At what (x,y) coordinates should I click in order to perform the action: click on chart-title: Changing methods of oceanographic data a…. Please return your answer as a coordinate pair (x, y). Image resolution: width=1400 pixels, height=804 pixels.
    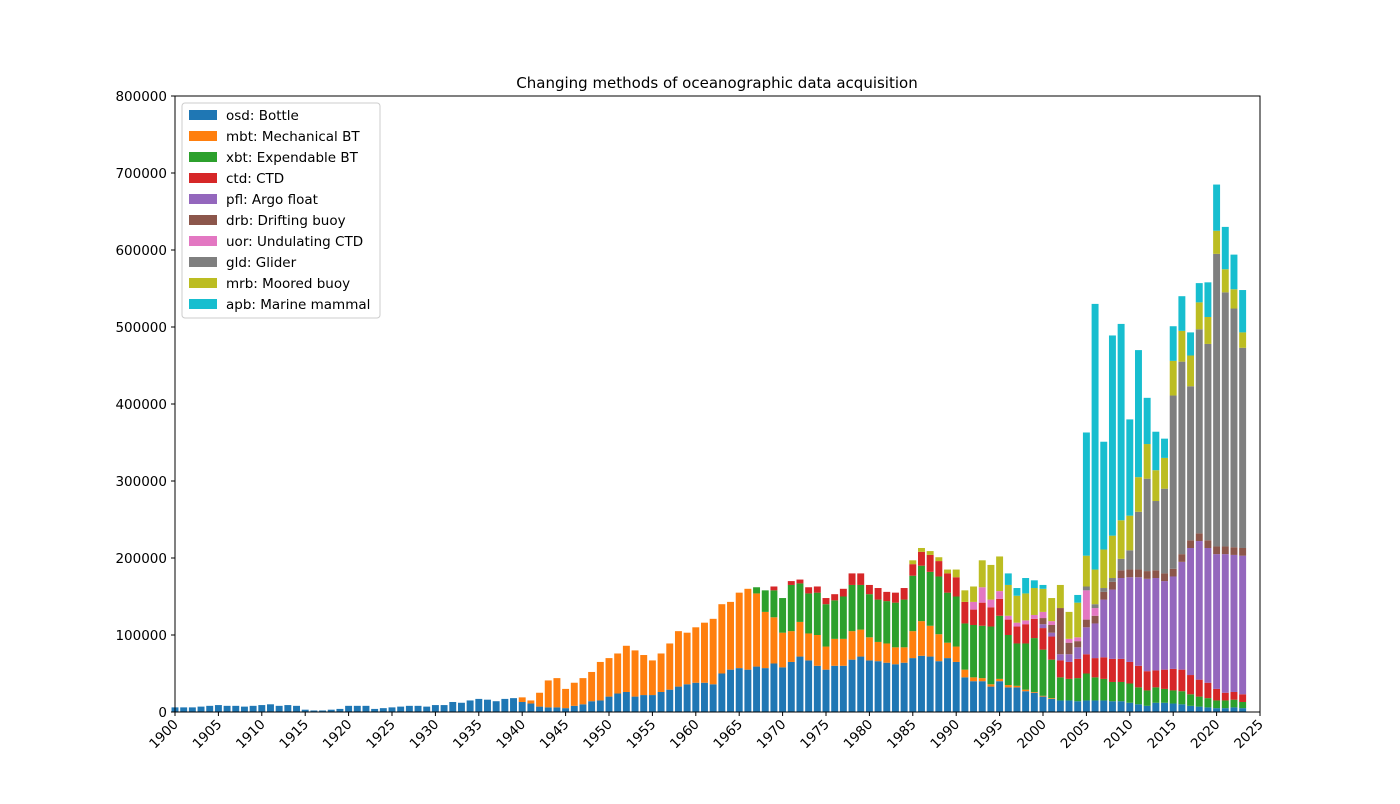
    Looking at the image, I should click on (716, 83).